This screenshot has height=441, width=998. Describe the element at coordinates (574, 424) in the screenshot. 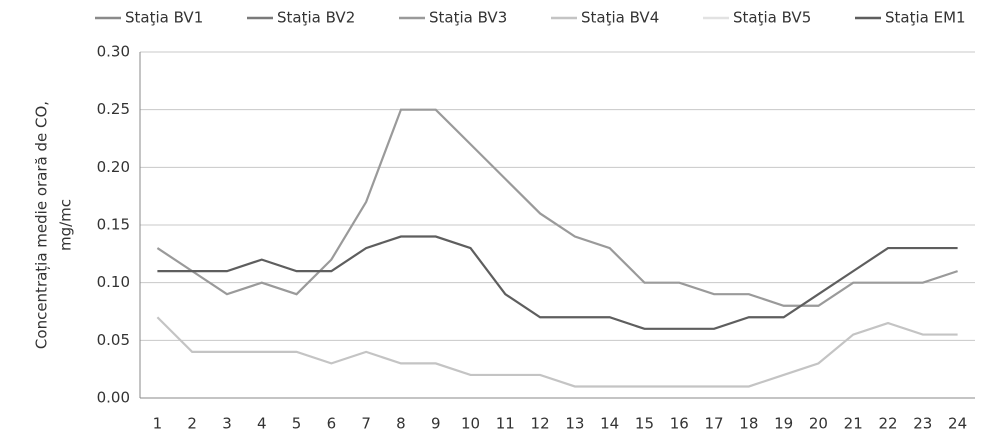

I see `x-tick-label: 13` at that location.